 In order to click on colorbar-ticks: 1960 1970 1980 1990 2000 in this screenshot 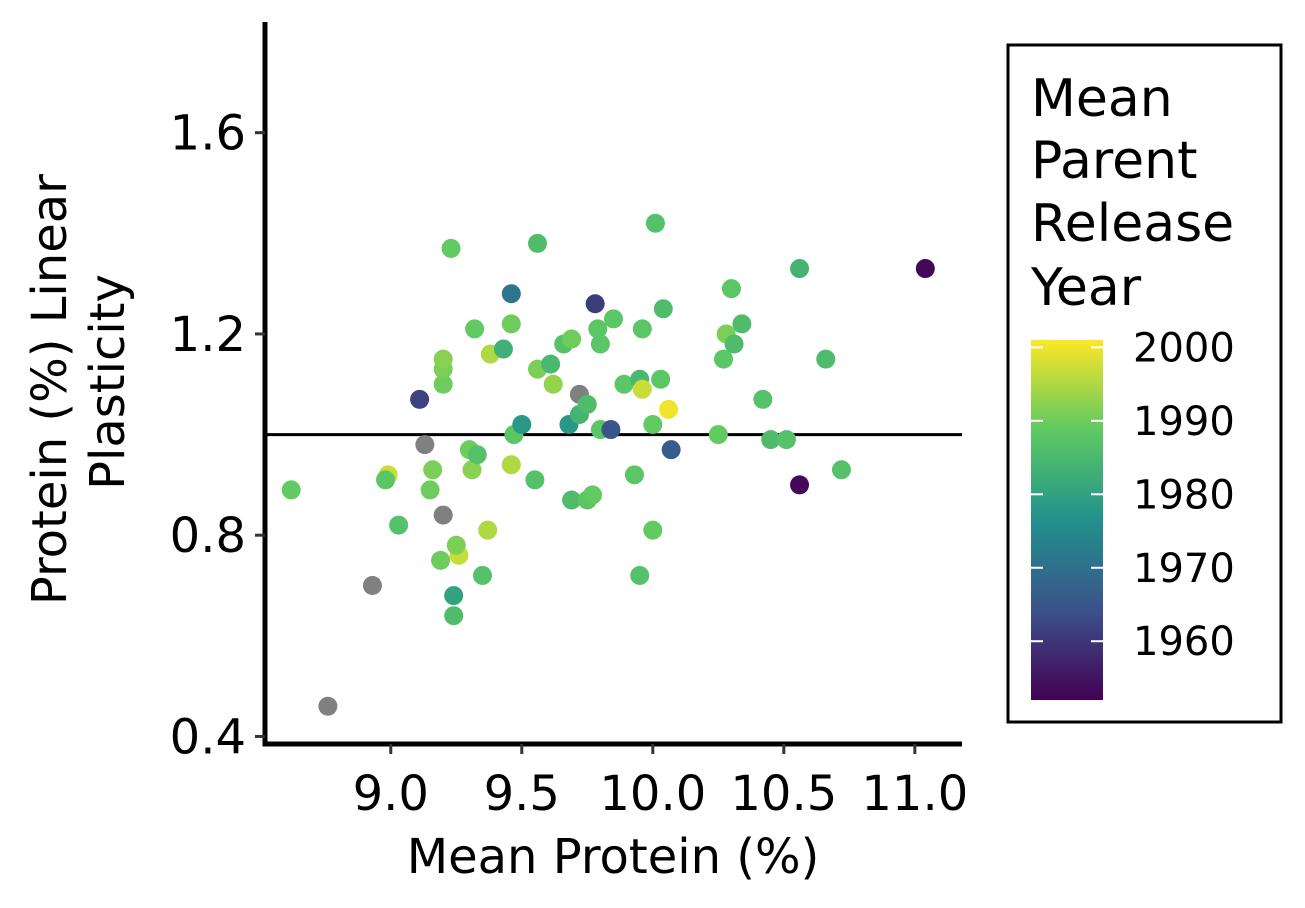, I will do `click(1133, 495)`.